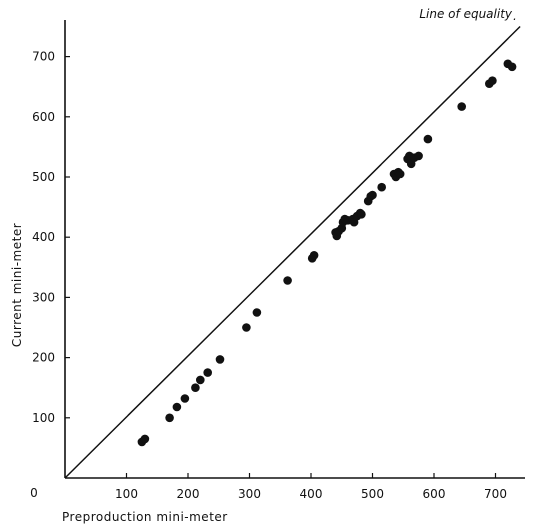 Image resolution: width=543 pixels, height=525 pixels. I want to click on x-tick-label: 400, so click(311, 494).